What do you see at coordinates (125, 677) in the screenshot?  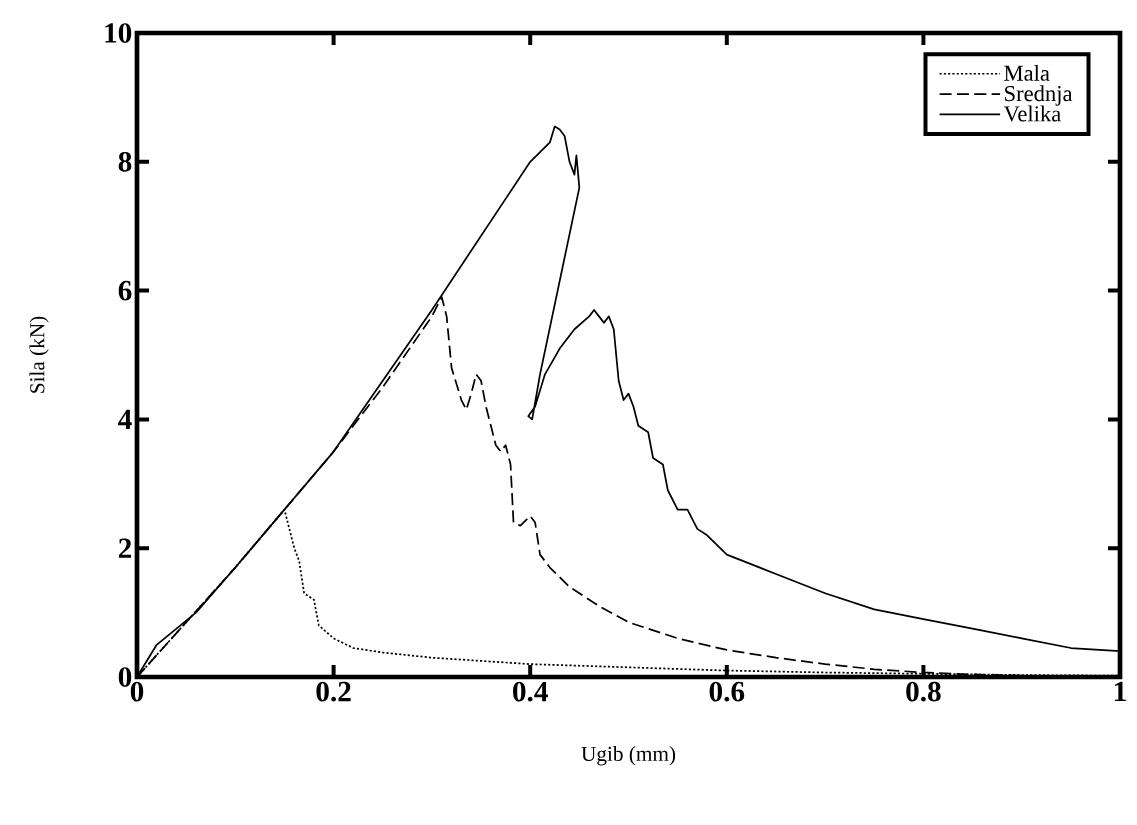 I see `y-tick-label: 0` at bounding box center [125, 677].